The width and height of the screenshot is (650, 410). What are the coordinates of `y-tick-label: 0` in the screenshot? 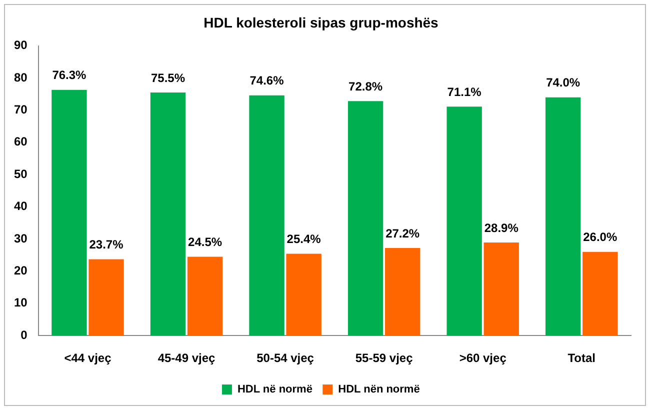 It's located at (24, 335).